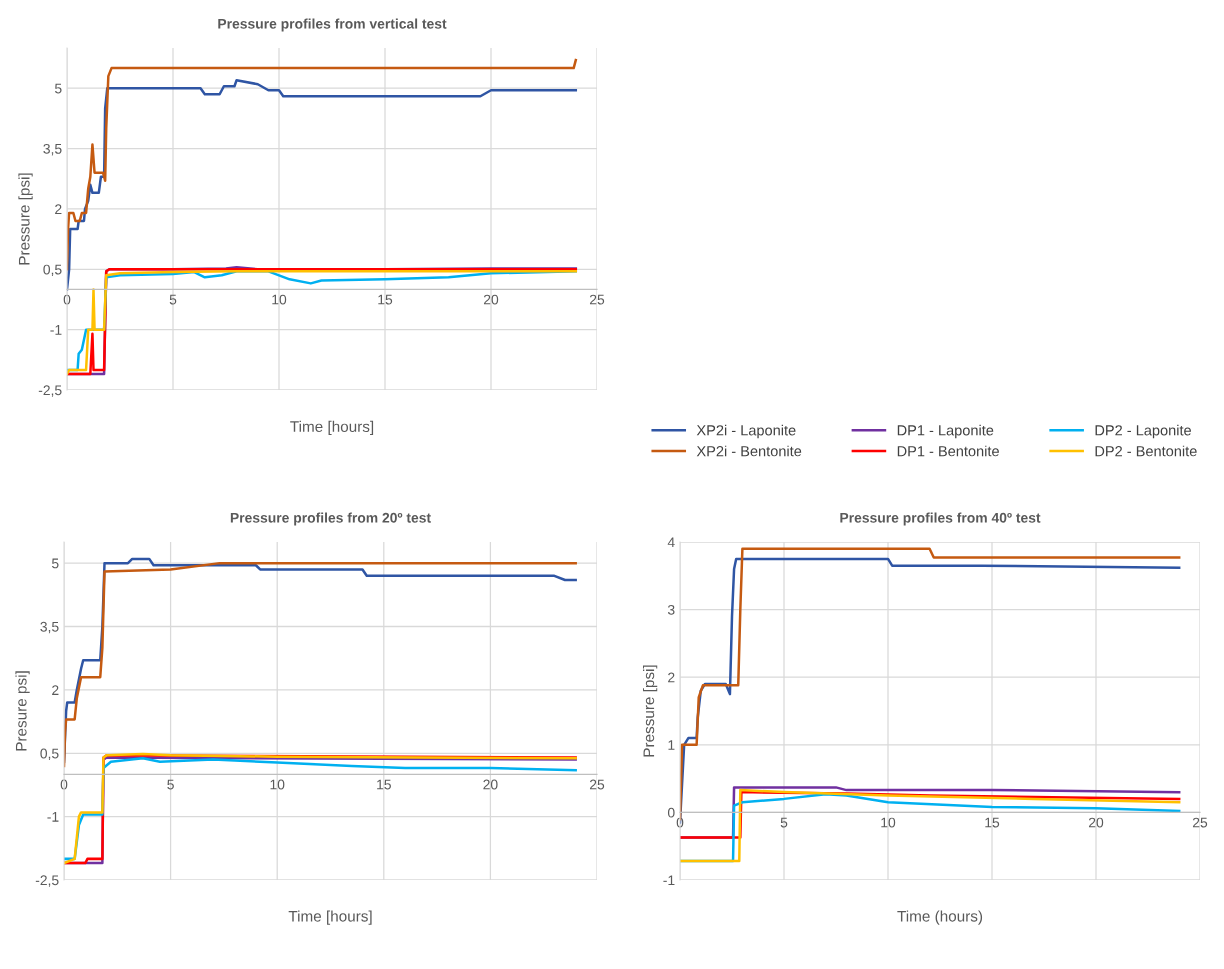 The height and width of the screenshot is (969, 1224). Describe the element at coordinates (940, 519) in the screenshot. I see `chart-title: Pressure profiles from 40º test` at that location.